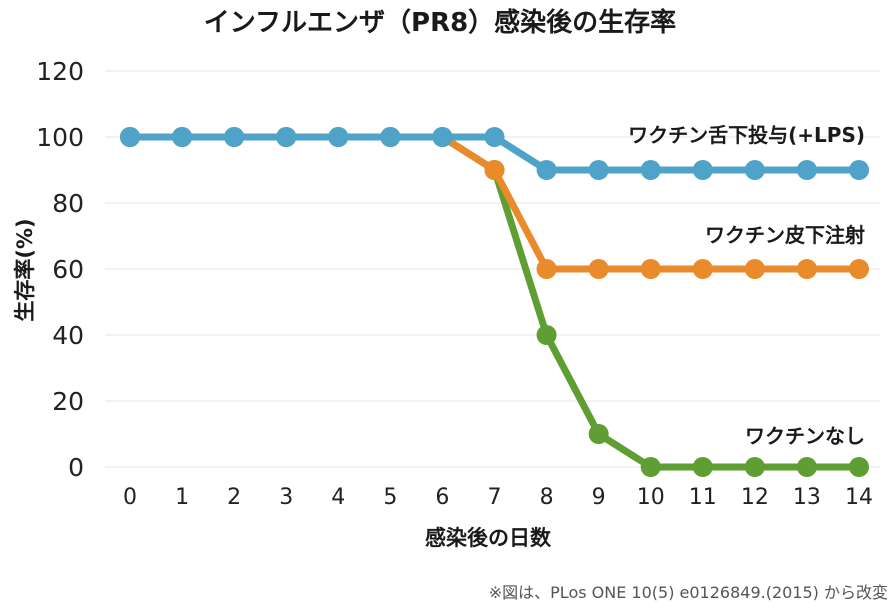 The height and width of the screenshot is (616, 895). Describe the element at coordinates (390, 497) in the screenshot. I see `x-tick-label: 5` at that location.